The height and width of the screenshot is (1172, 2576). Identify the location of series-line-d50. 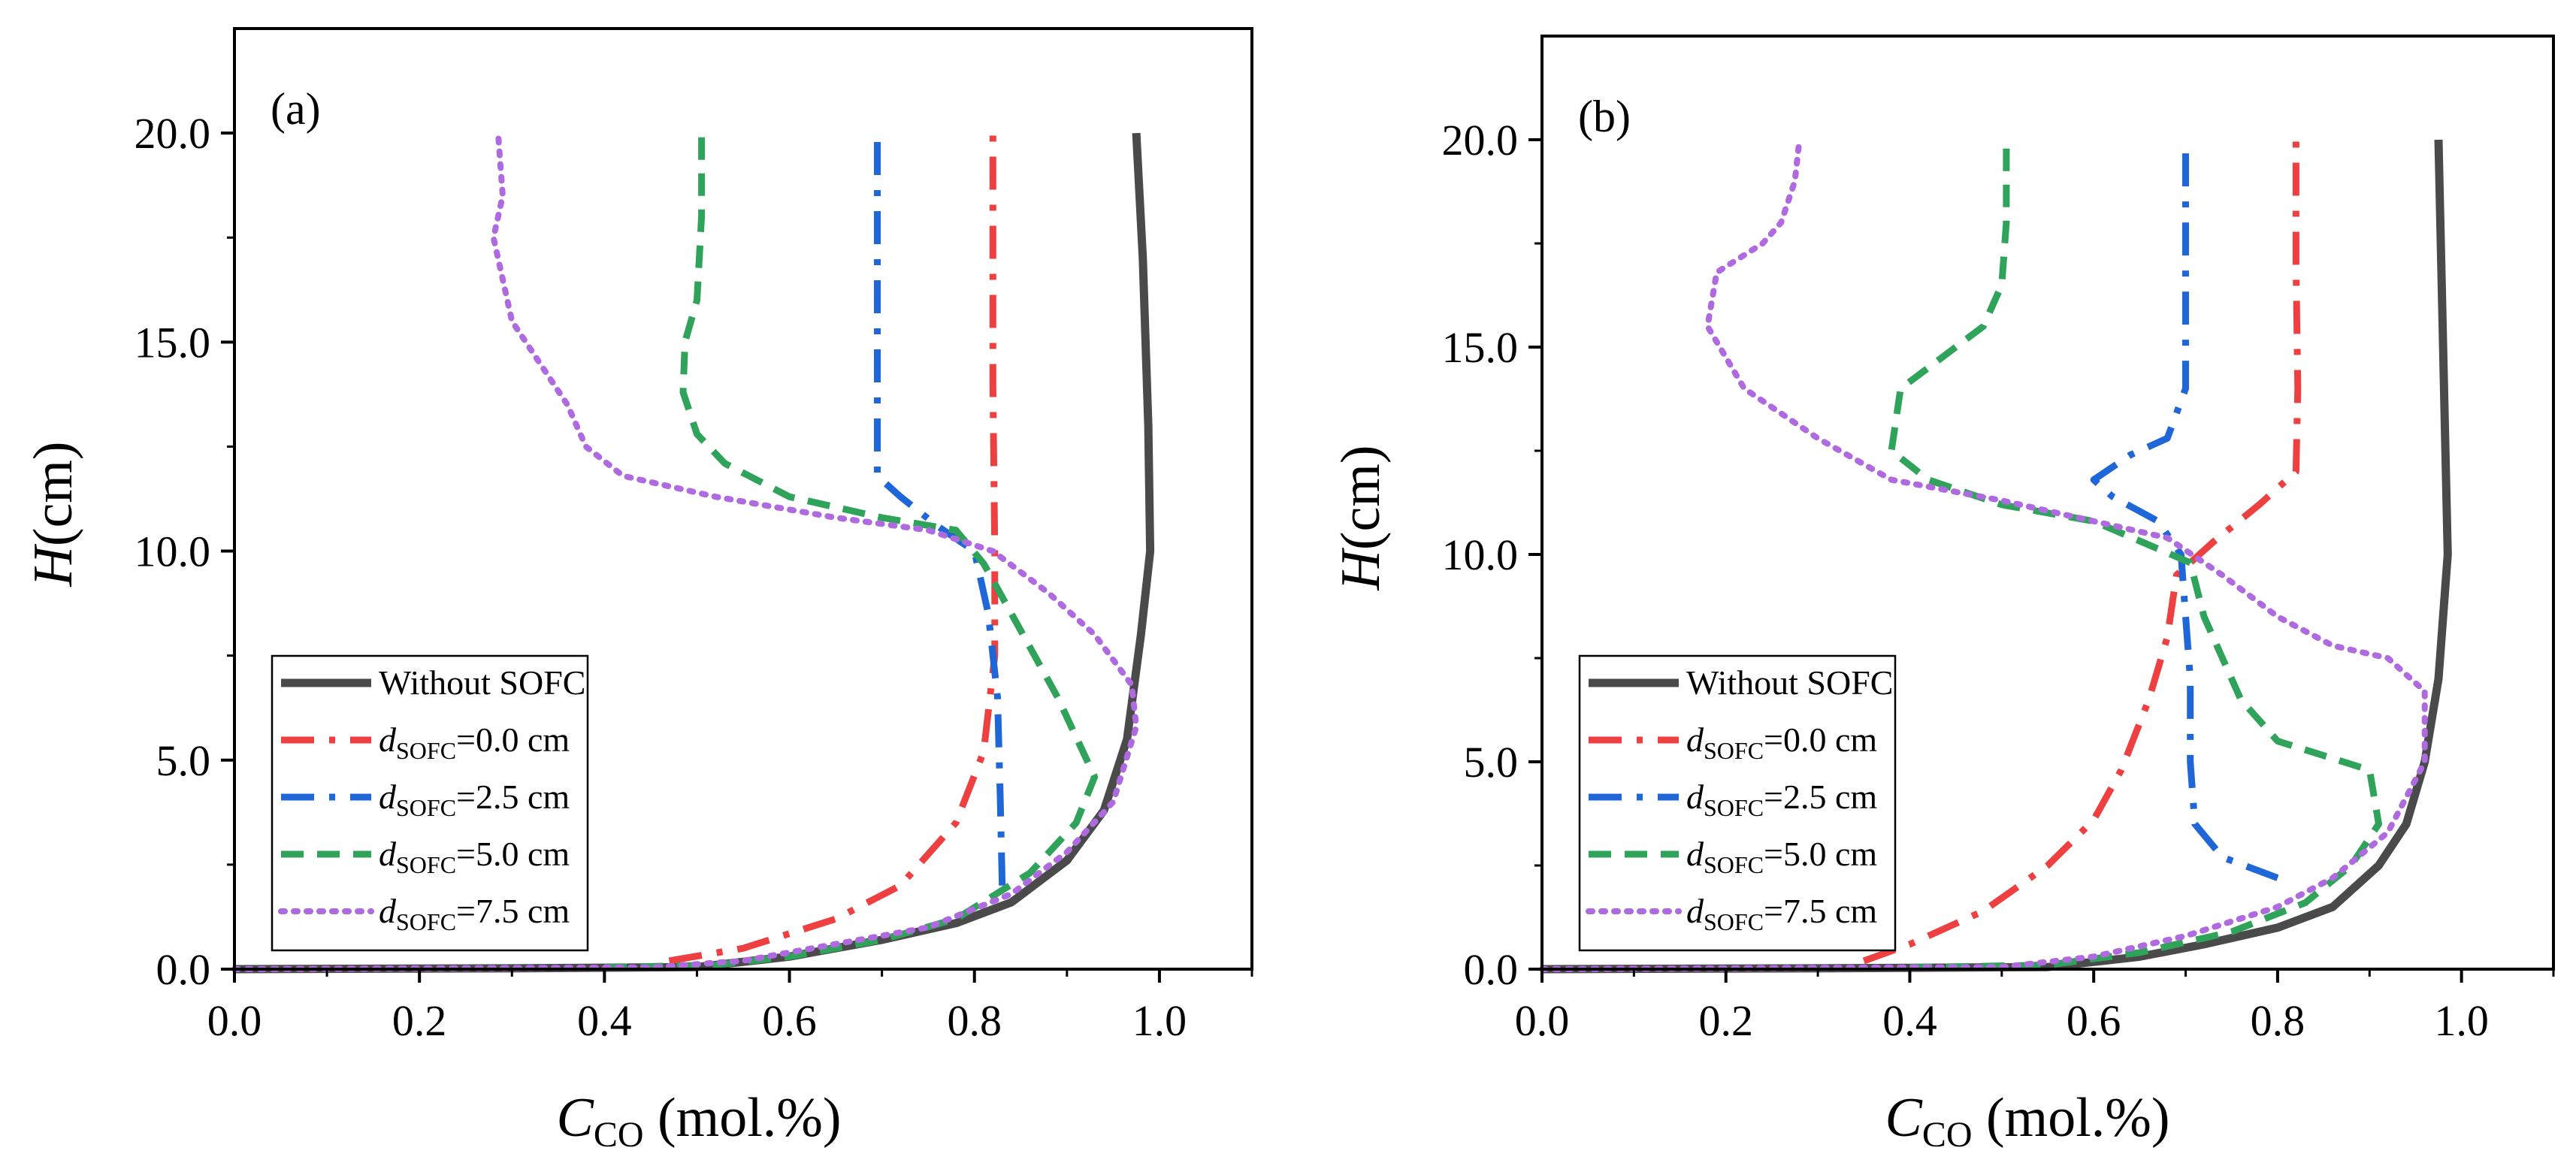
(2135, 555).